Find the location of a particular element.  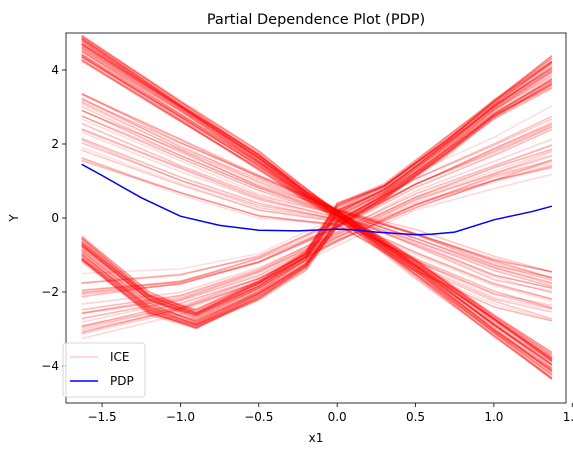

legend-ice-label: ICE is located at coordinates (120, 357).